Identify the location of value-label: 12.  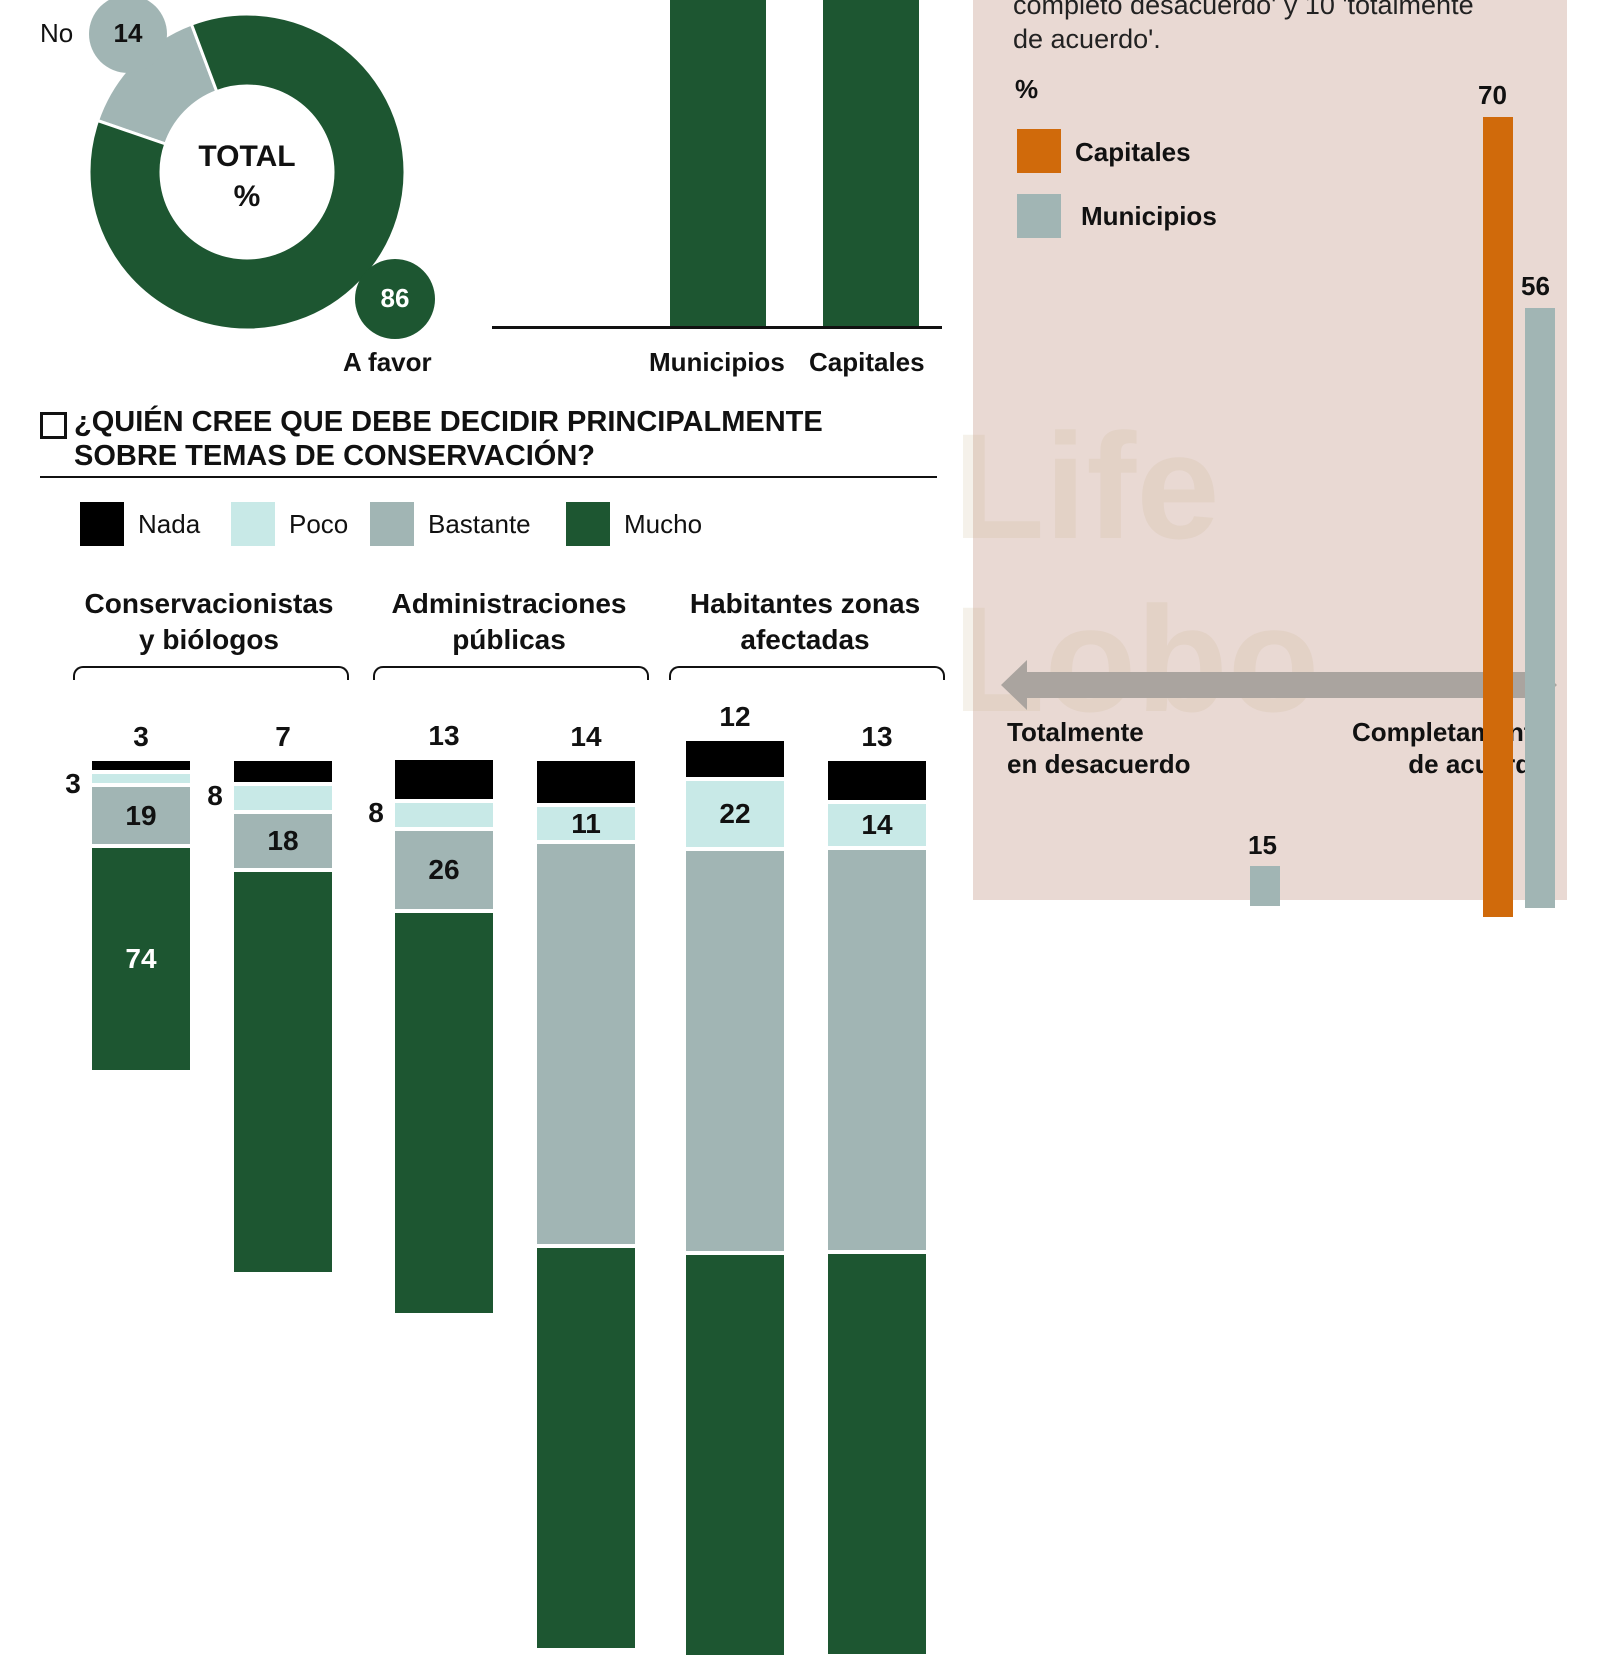
(735, 716).